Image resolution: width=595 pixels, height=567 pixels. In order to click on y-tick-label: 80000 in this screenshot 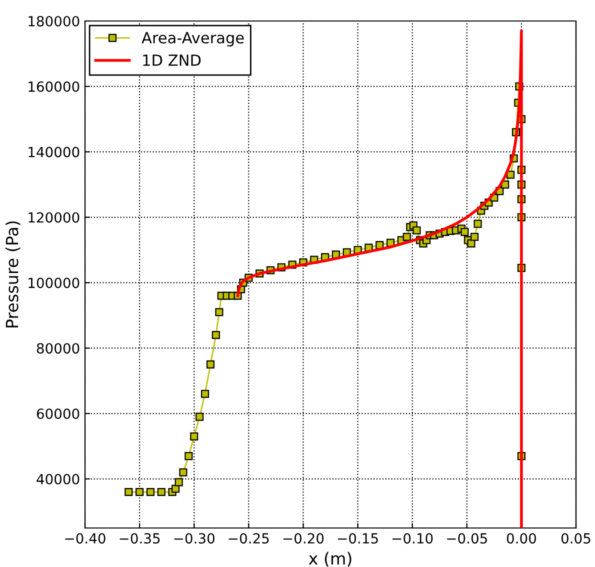, I will do `click(58, 348)`.